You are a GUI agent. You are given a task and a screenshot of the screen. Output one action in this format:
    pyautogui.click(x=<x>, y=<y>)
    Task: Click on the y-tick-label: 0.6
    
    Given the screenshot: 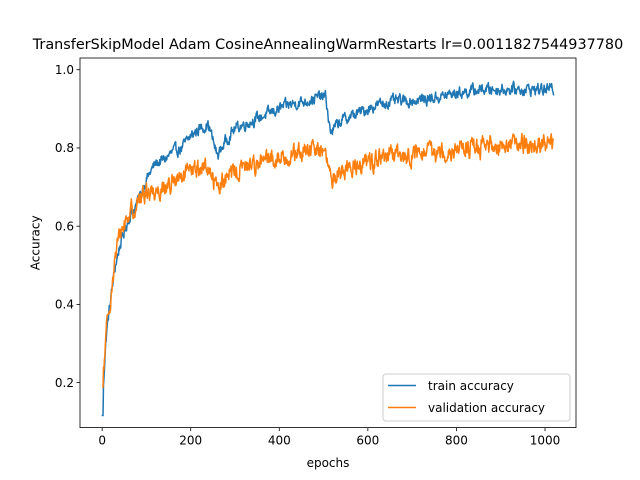 What is the action you would take?
    pyautogui.click(x=64, y=226)
    